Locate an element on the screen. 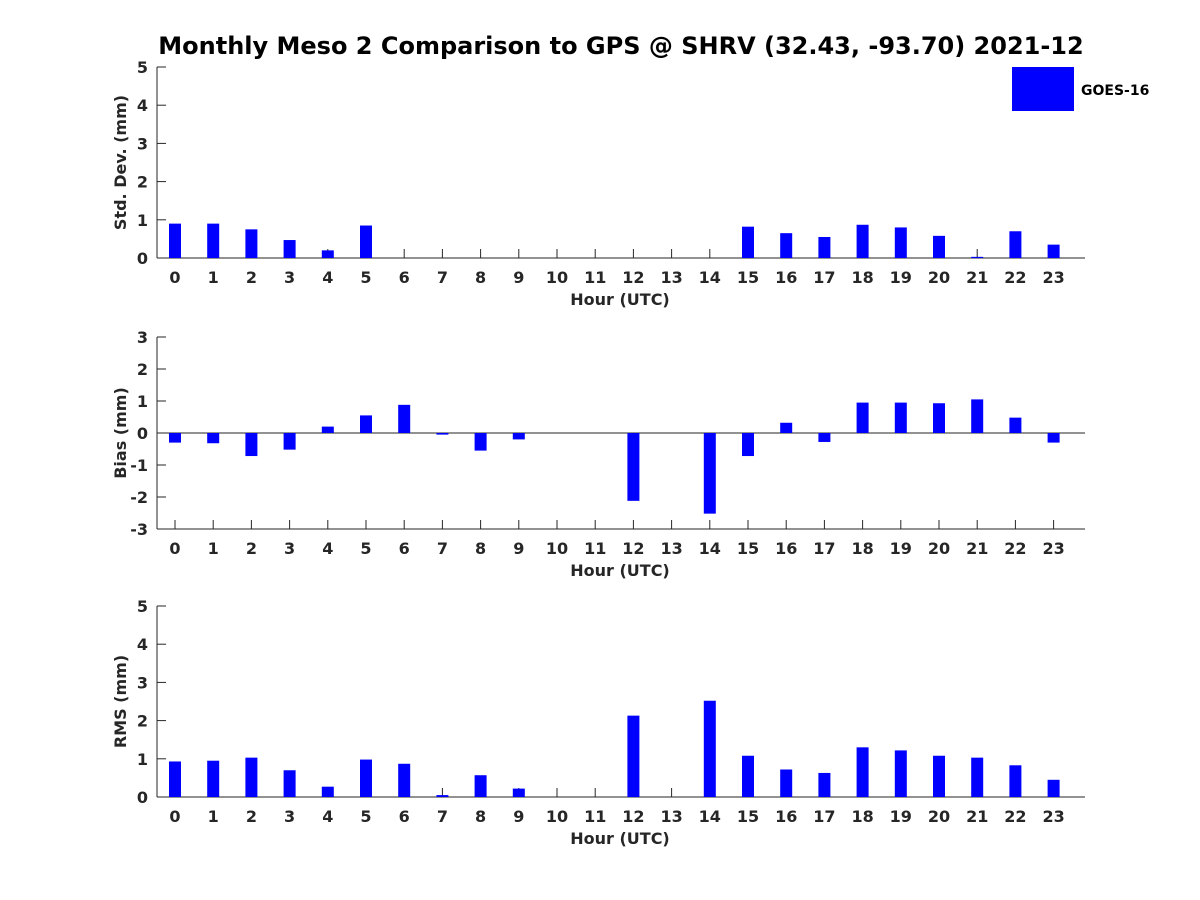  legend-label: GOES-16 is located at coordinates (1115, 91).